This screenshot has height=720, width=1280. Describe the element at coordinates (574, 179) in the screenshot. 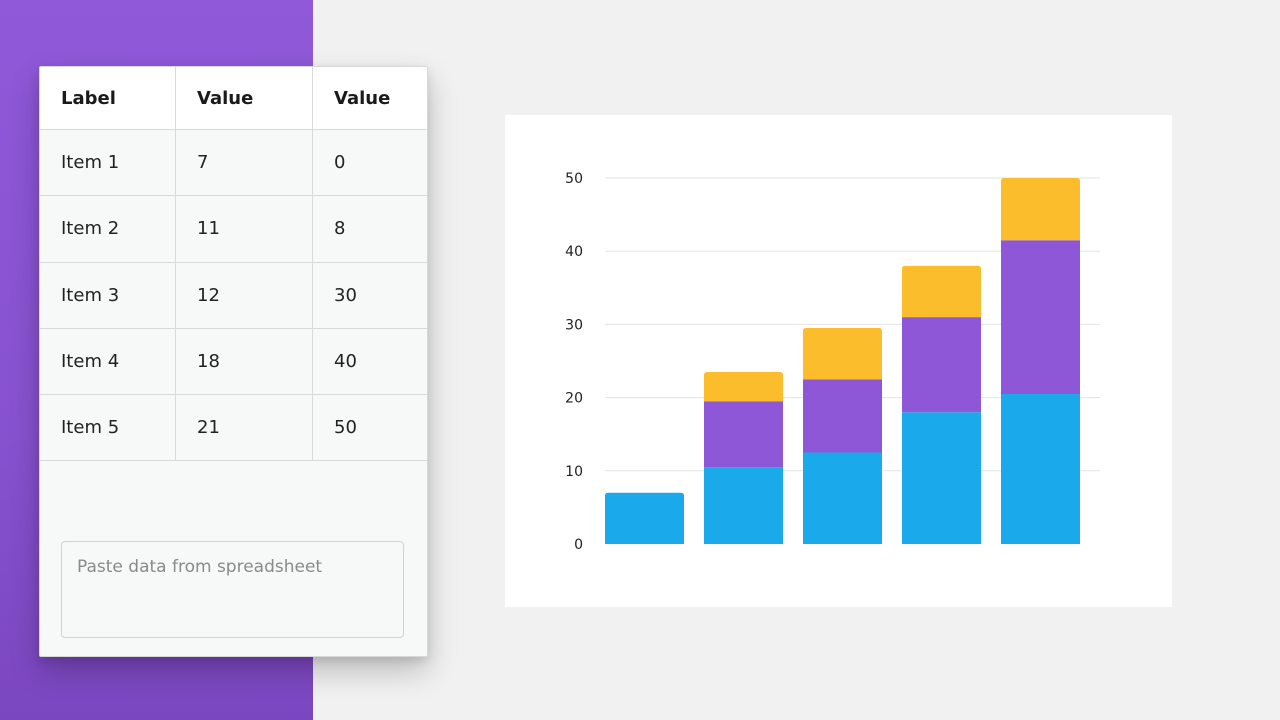

I see `y-tick-label: 50` at that location.